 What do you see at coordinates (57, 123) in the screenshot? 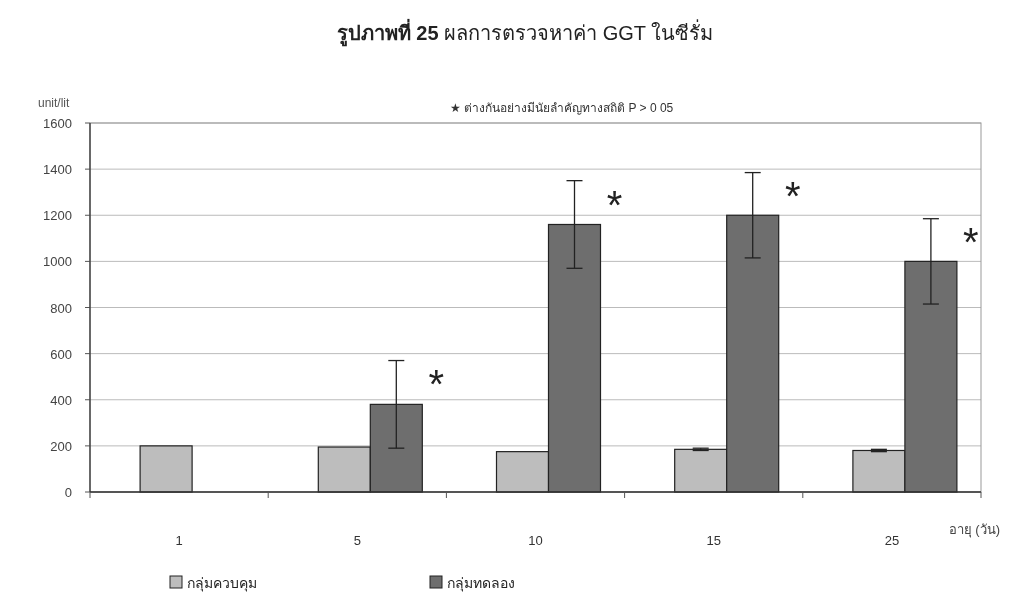
I see `y-tick-label: 1600` at bounding box center [57, 123].